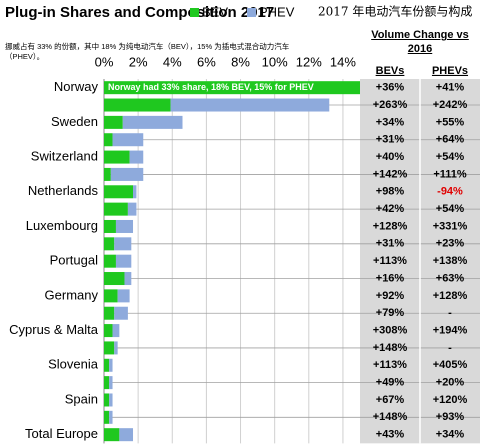  I want to click on legend-label: PHEV, so click(277, 11).